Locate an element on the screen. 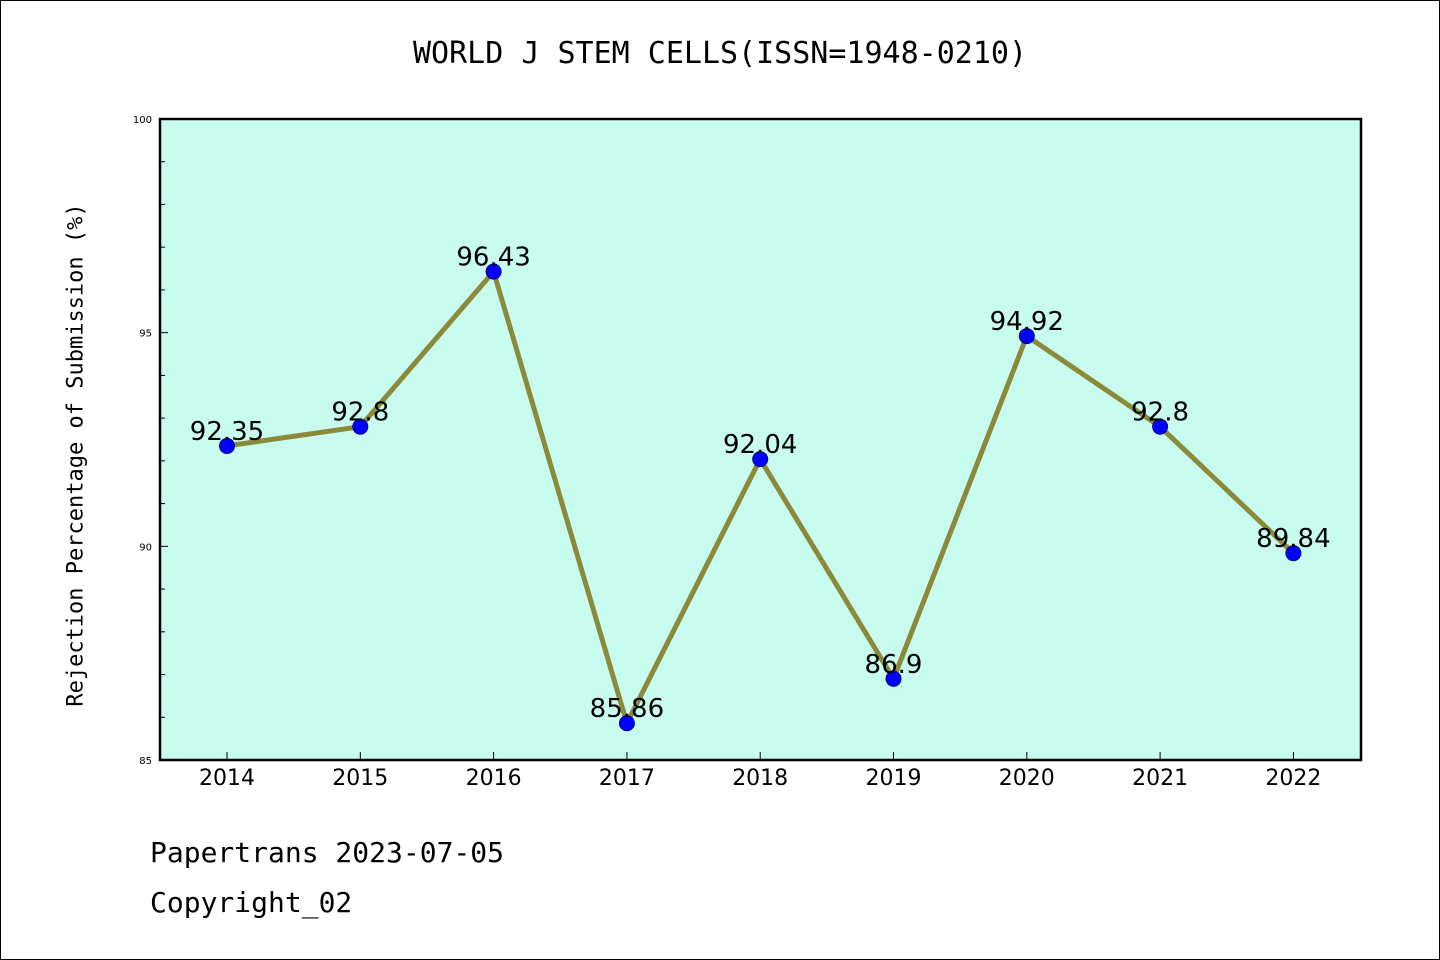 The height and width of the screenshot is (960, 1440). x-tick-label: 2018 is located at coordinates (760, 778).